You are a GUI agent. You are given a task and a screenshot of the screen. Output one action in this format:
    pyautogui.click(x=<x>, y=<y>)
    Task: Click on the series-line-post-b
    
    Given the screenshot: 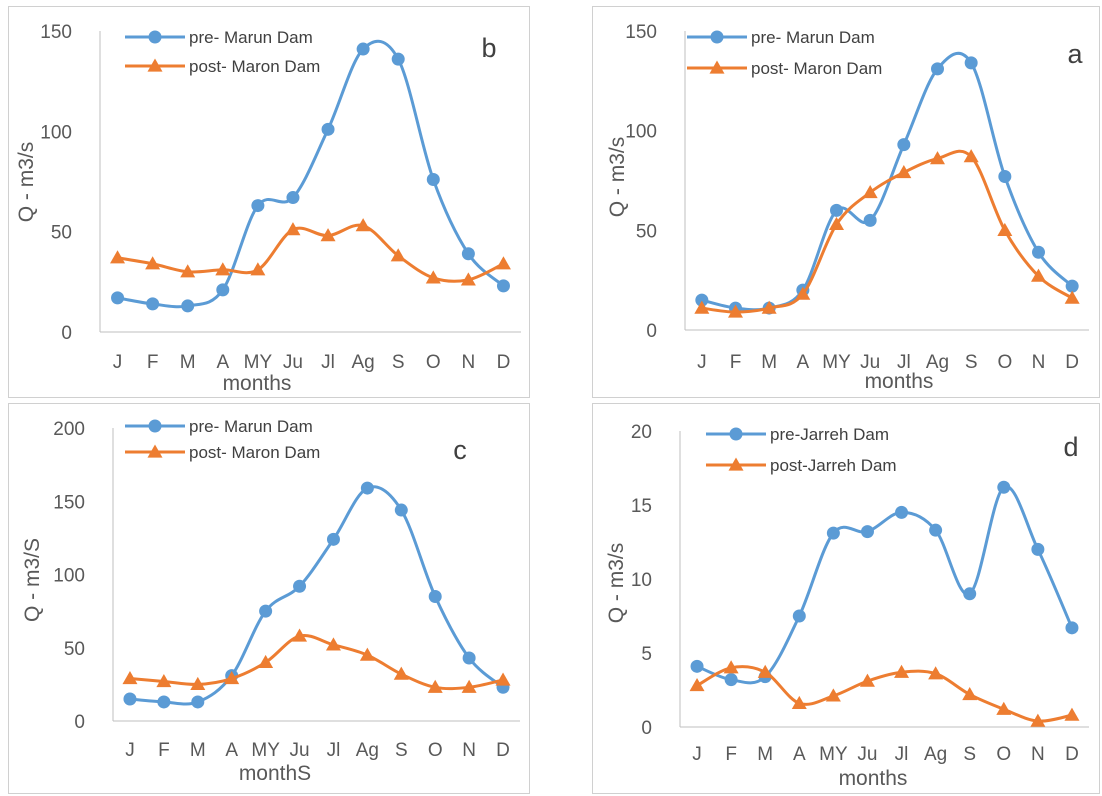 What is the action you would take?
    pyautogui.click(x=311, y=253)
    